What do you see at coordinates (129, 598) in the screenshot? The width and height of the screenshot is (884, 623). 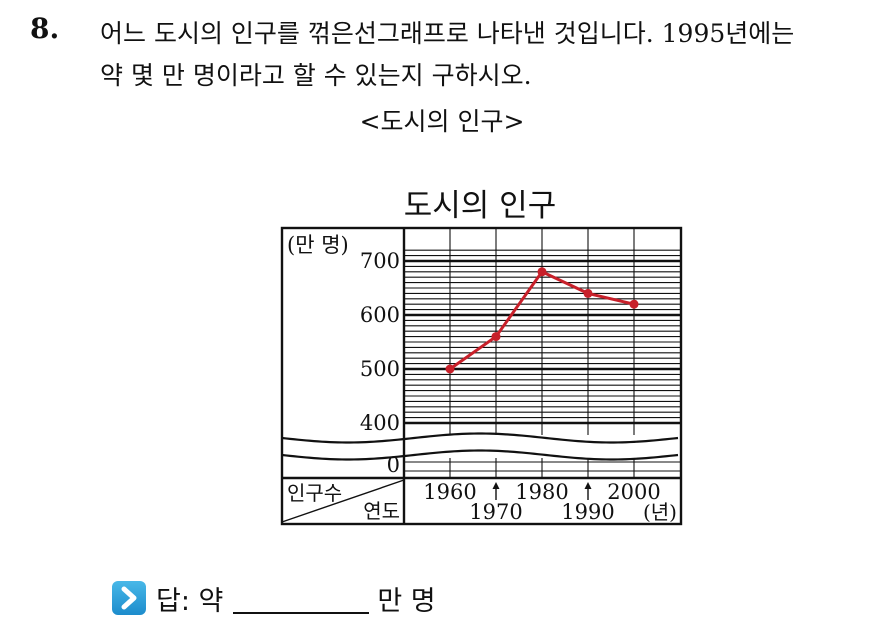 I see `chevron-right-icon` at bounding box center [129, 598].